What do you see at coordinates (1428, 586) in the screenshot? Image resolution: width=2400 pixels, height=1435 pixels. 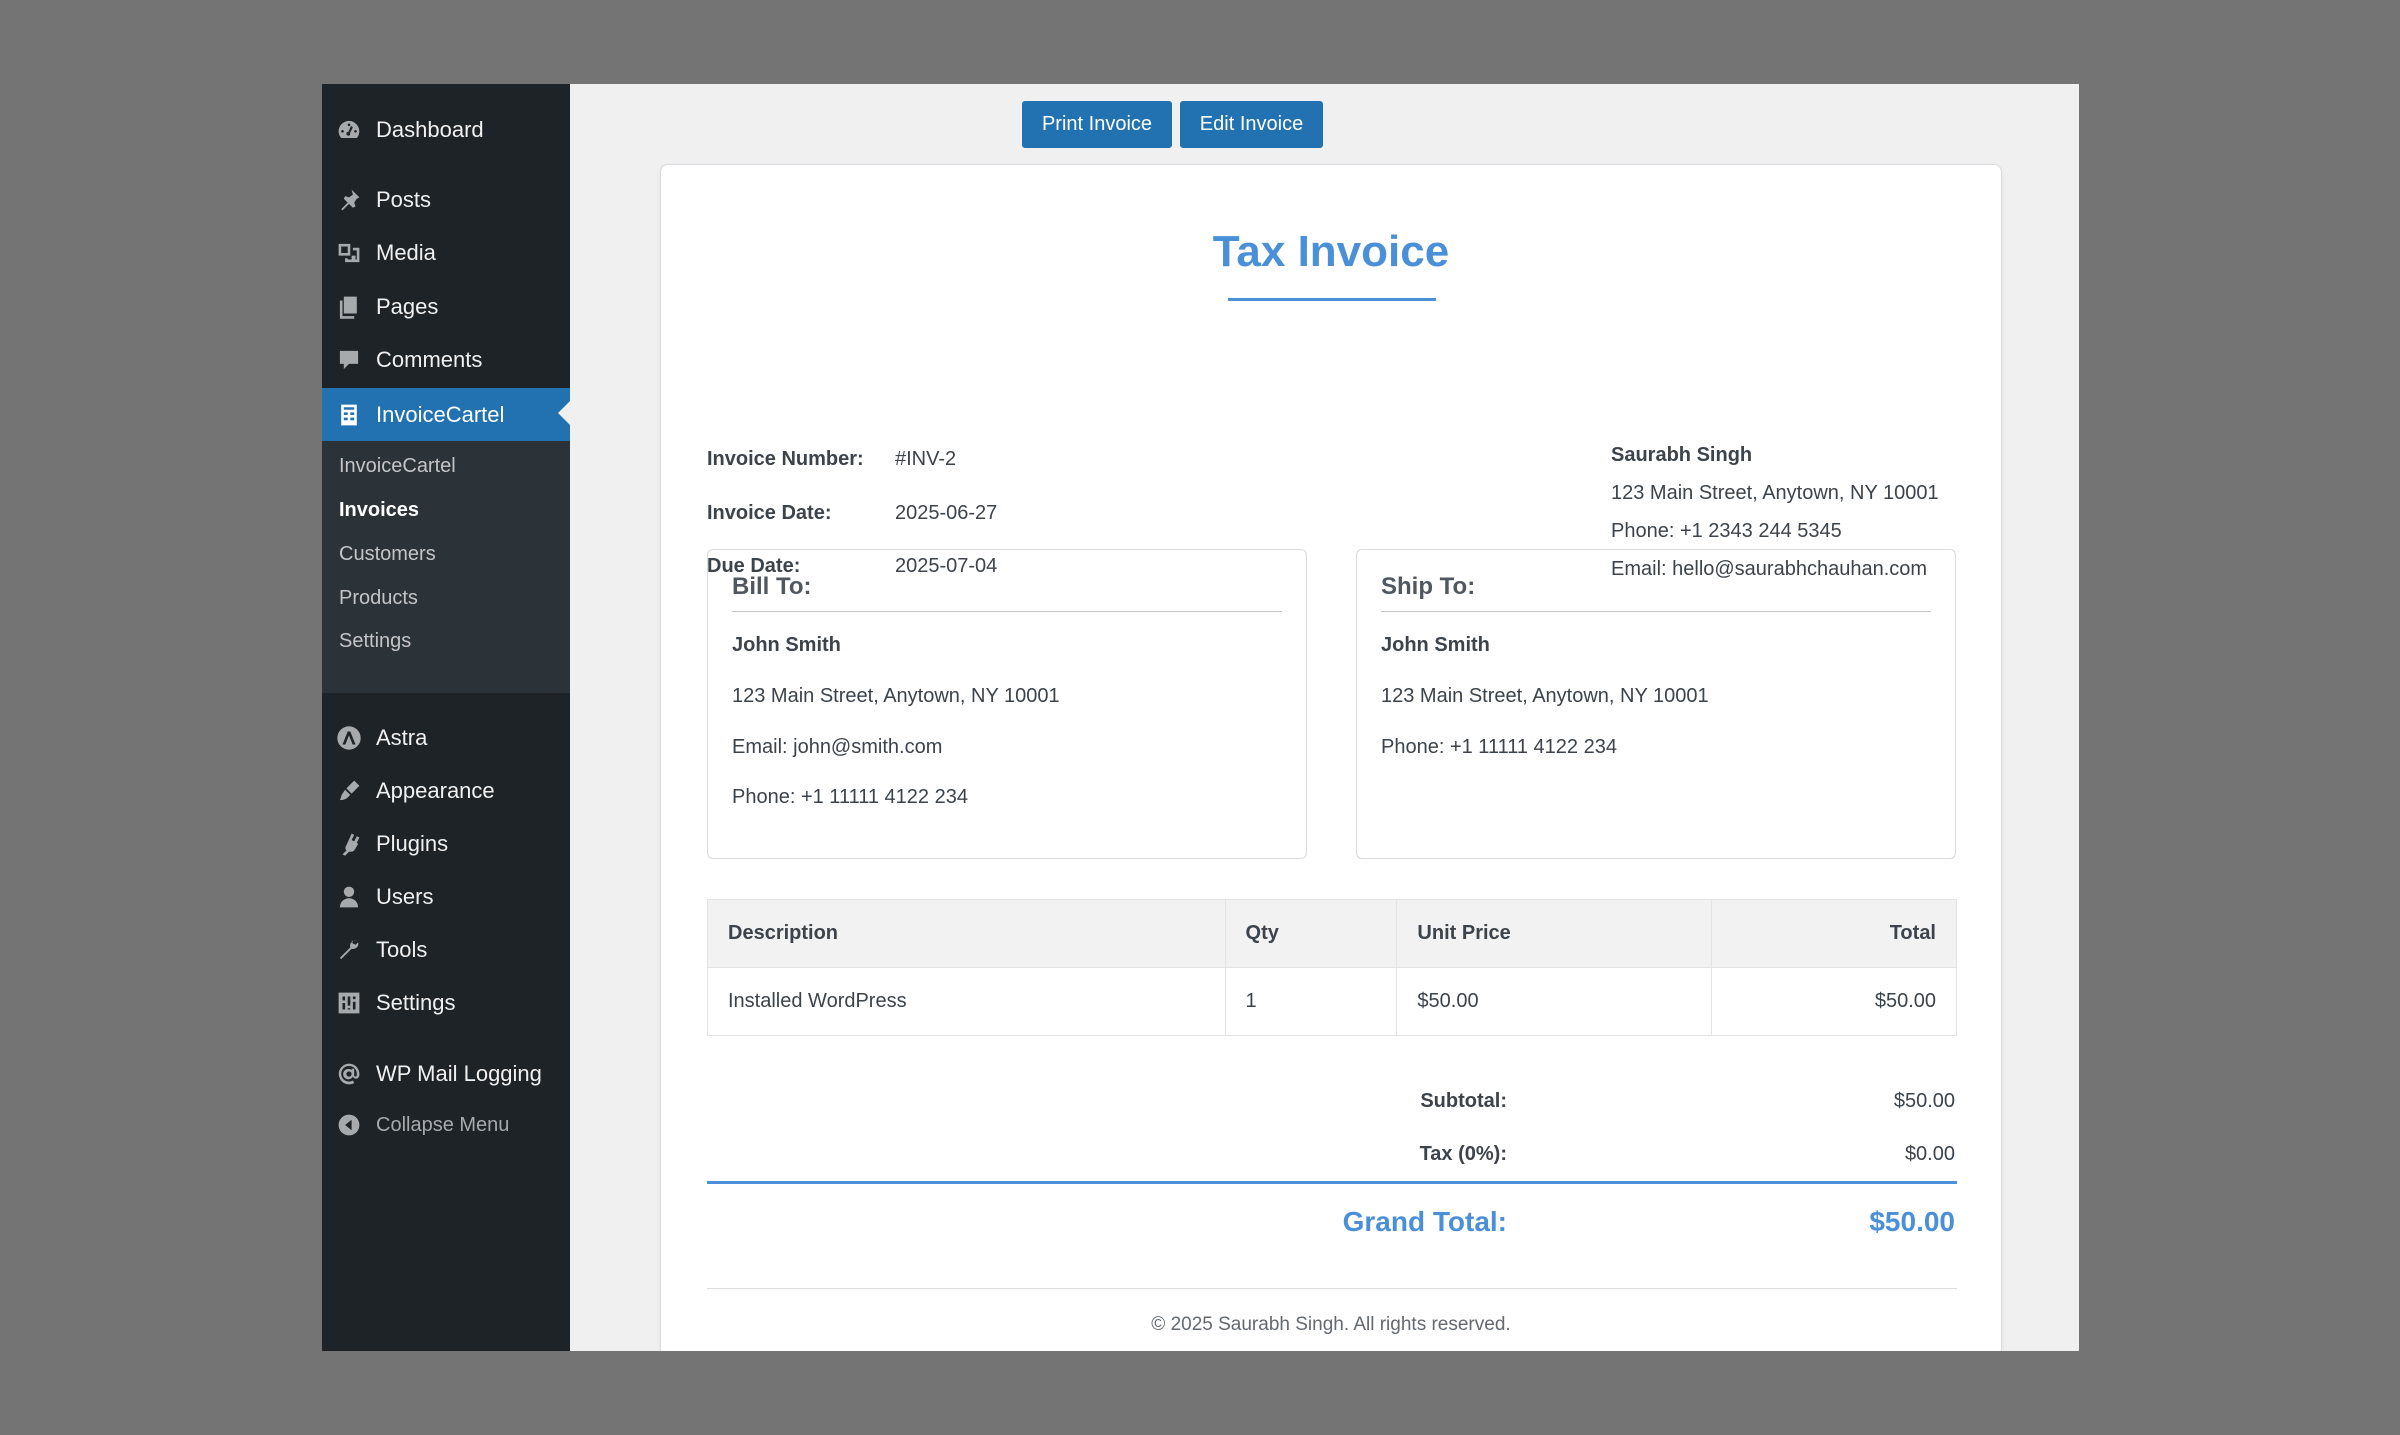 I see `ship-to-title: Ship To:` at bounding box center [1428, 586].